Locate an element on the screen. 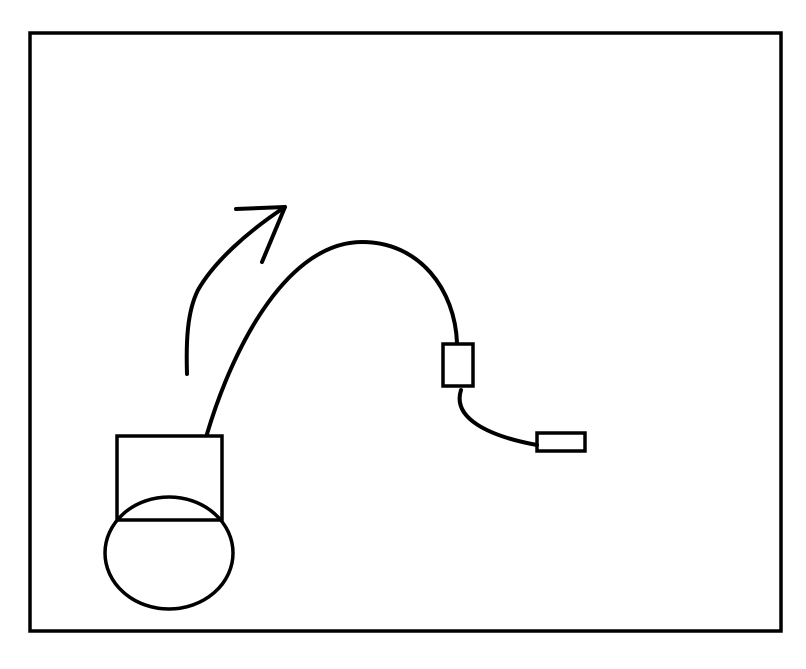  small-box is located at coordinates (458, 365).